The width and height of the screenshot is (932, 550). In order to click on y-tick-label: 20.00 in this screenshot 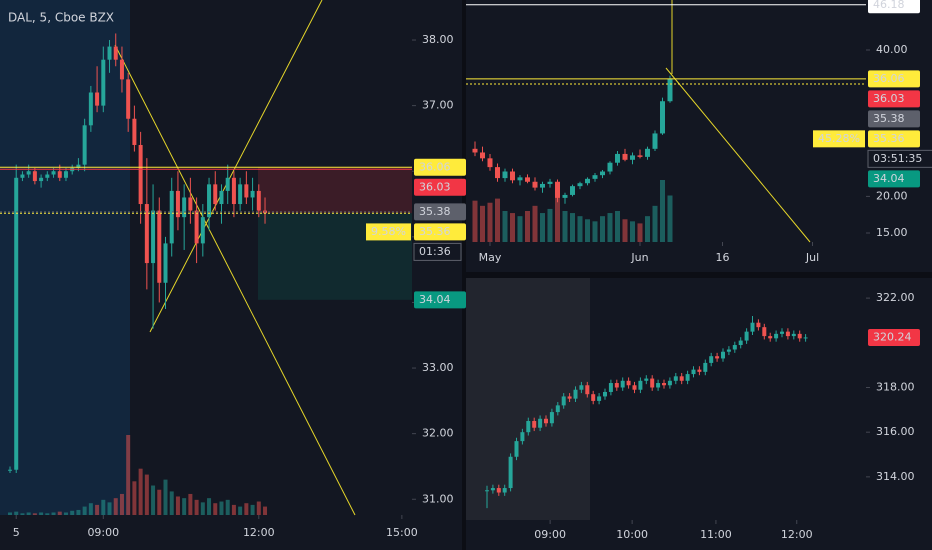, I will do `click(892, 195)`.